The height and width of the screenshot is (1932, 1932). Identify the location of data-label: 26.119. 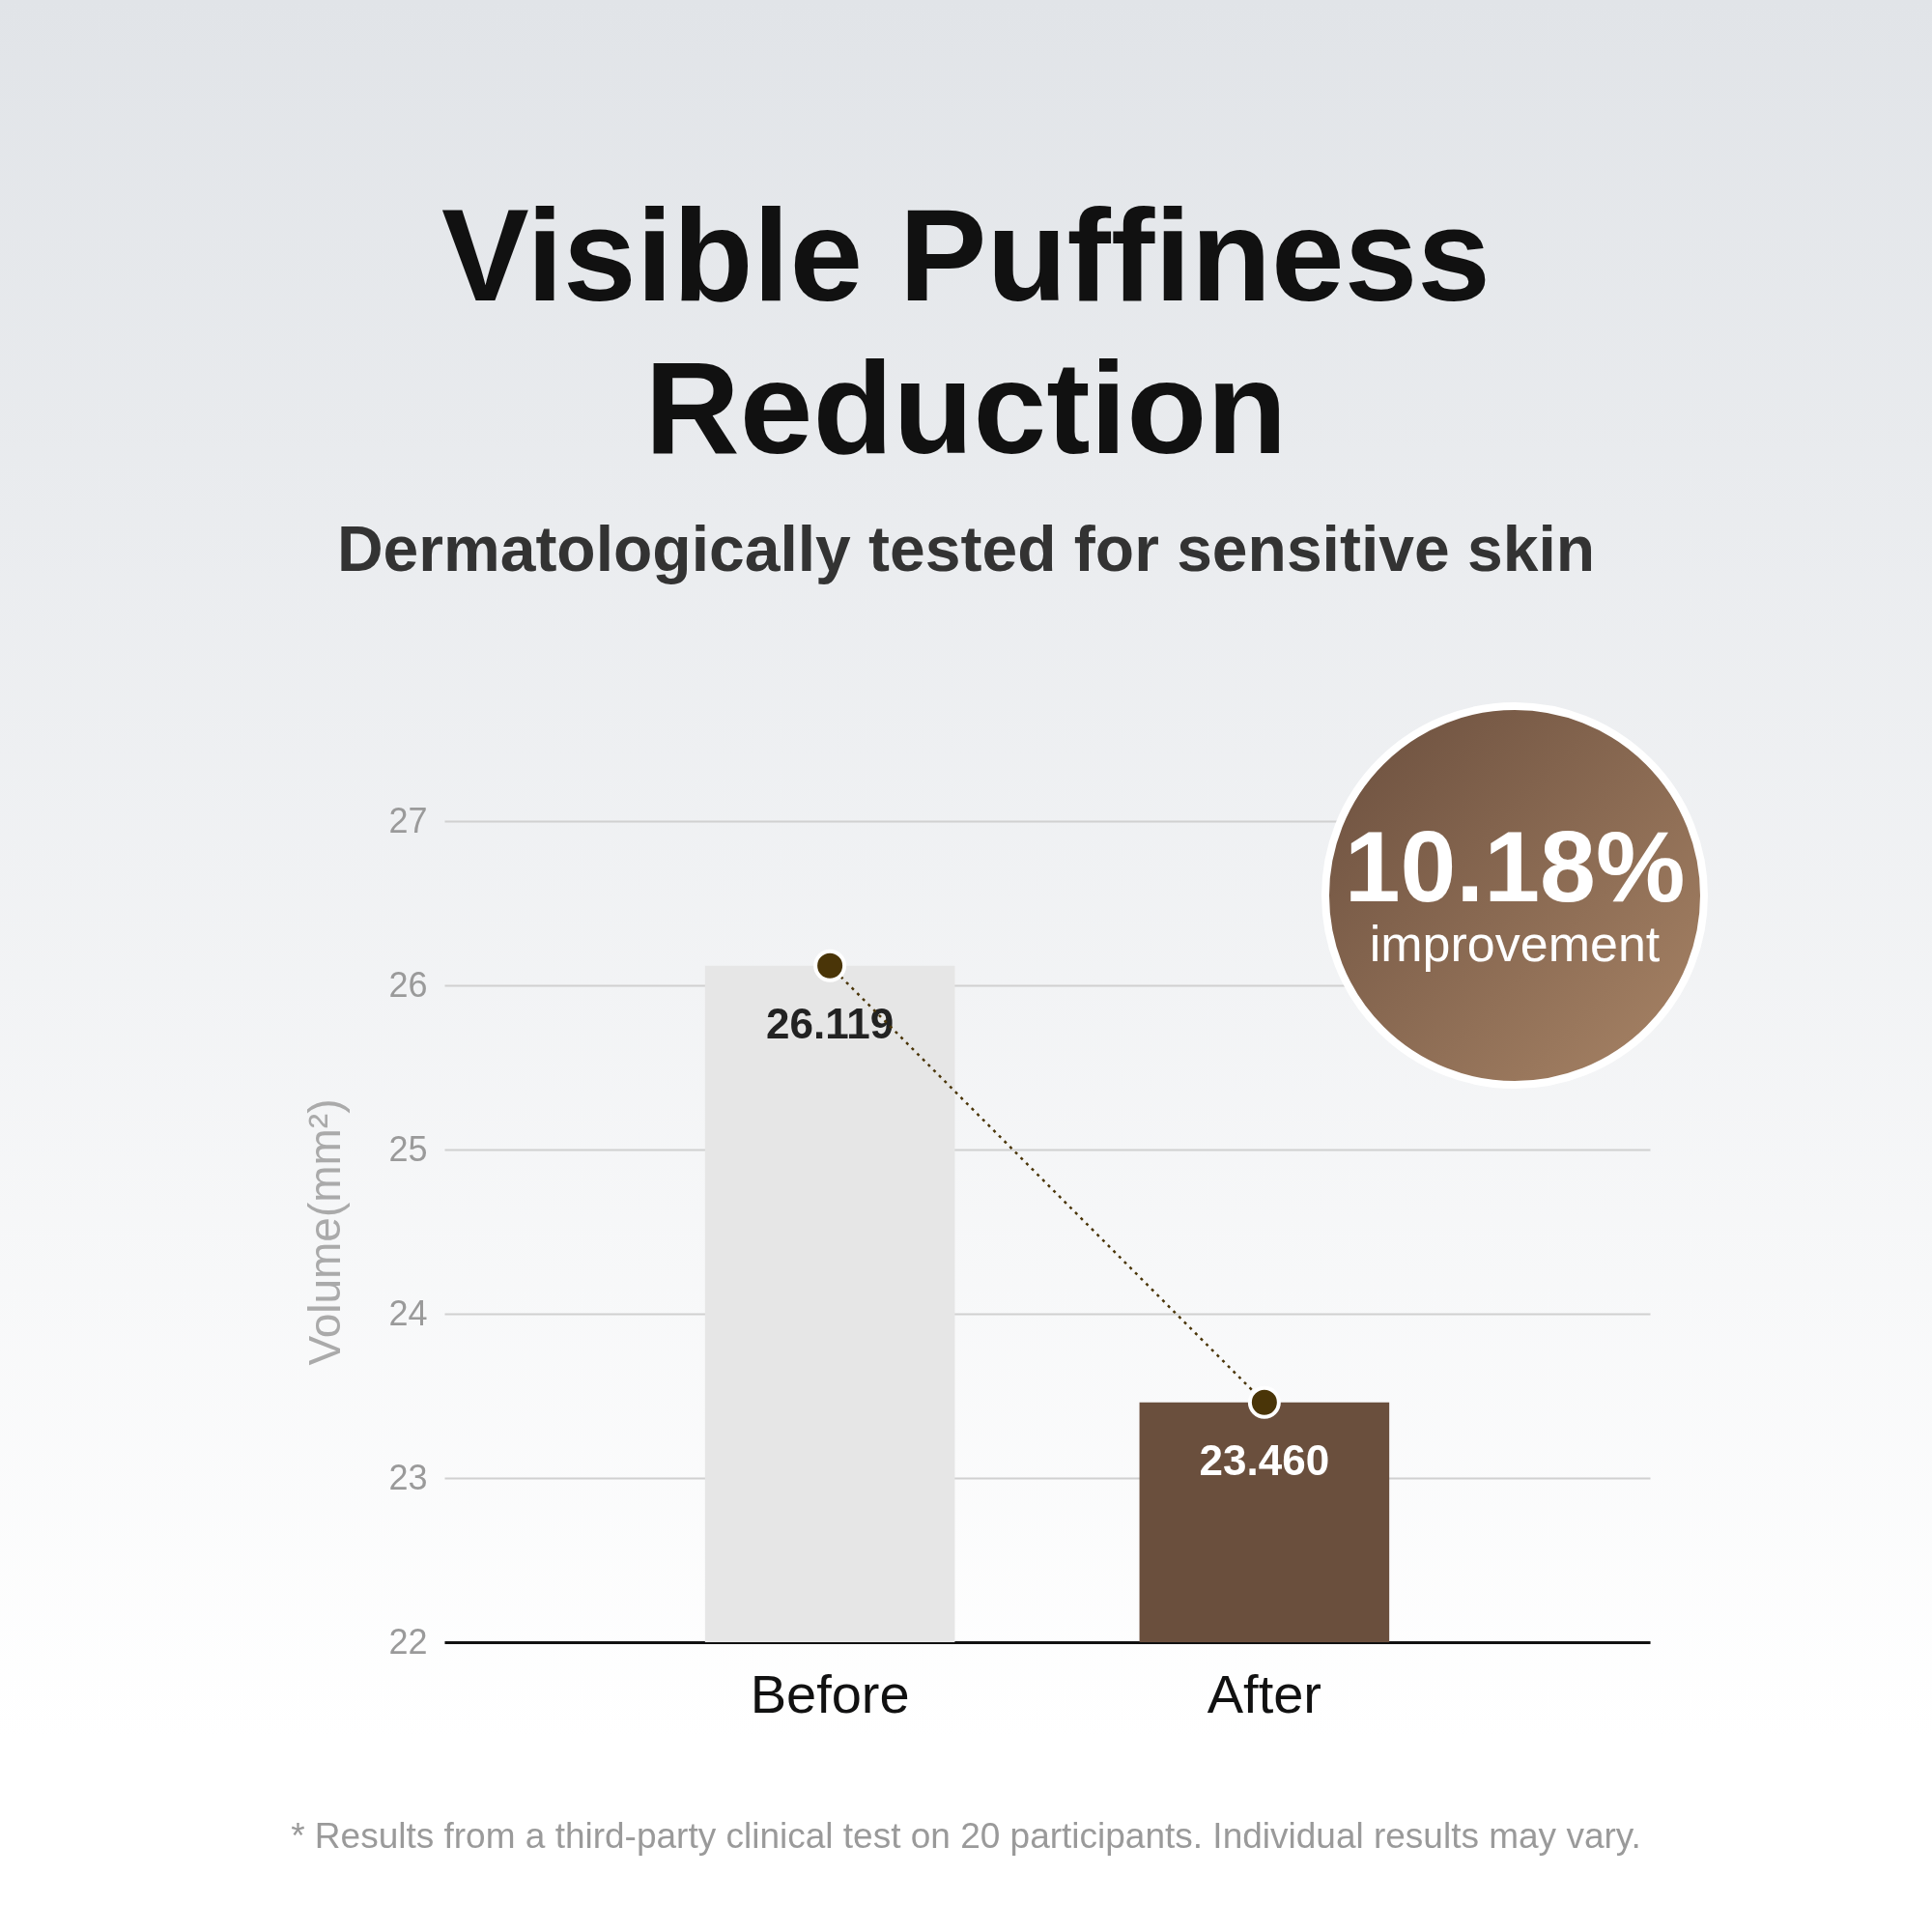
(830, 1023).